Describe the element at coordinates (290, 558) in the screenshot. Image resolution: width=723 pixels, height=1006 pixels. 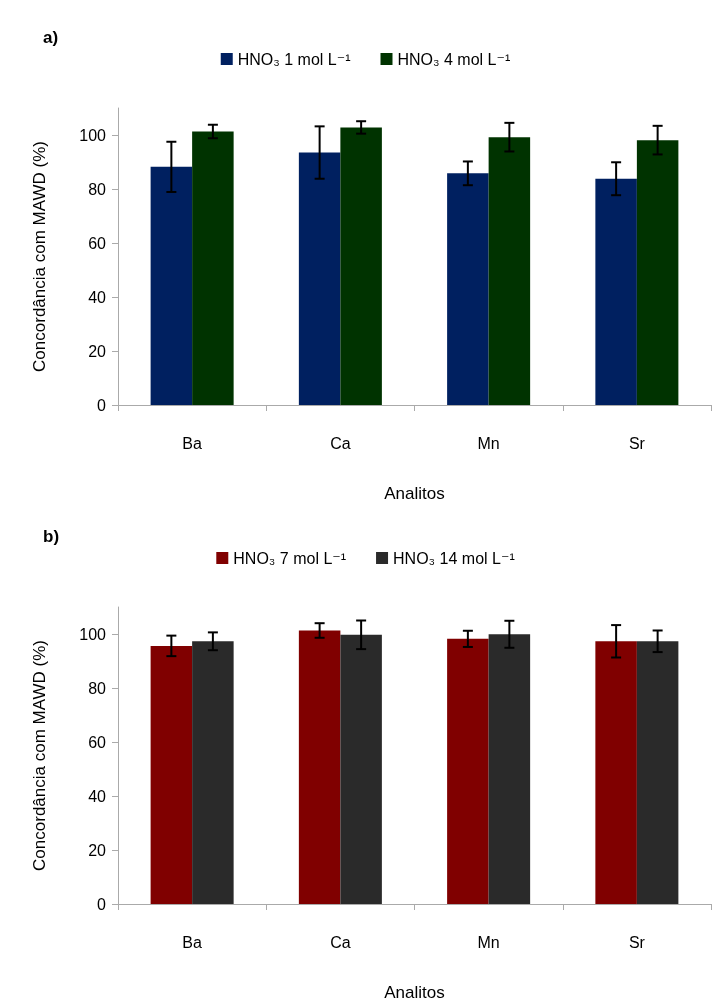
I see `legend-label: HNO₃ 7 mol L⁻¹` at that location.